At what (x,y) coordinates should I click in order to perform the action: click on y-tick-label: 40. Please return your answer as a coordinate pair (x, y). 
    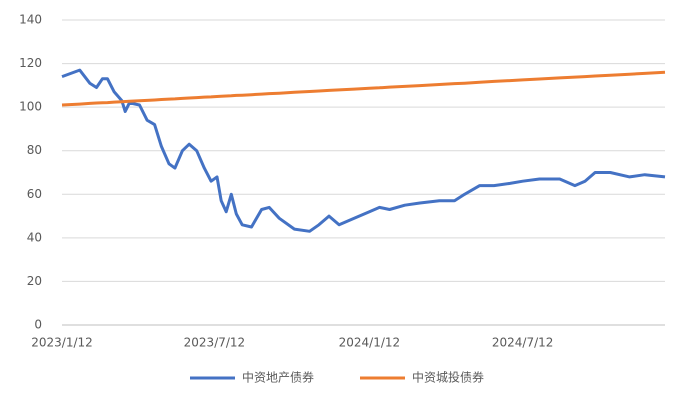
    Looking at the image, I should click on (34, 237).